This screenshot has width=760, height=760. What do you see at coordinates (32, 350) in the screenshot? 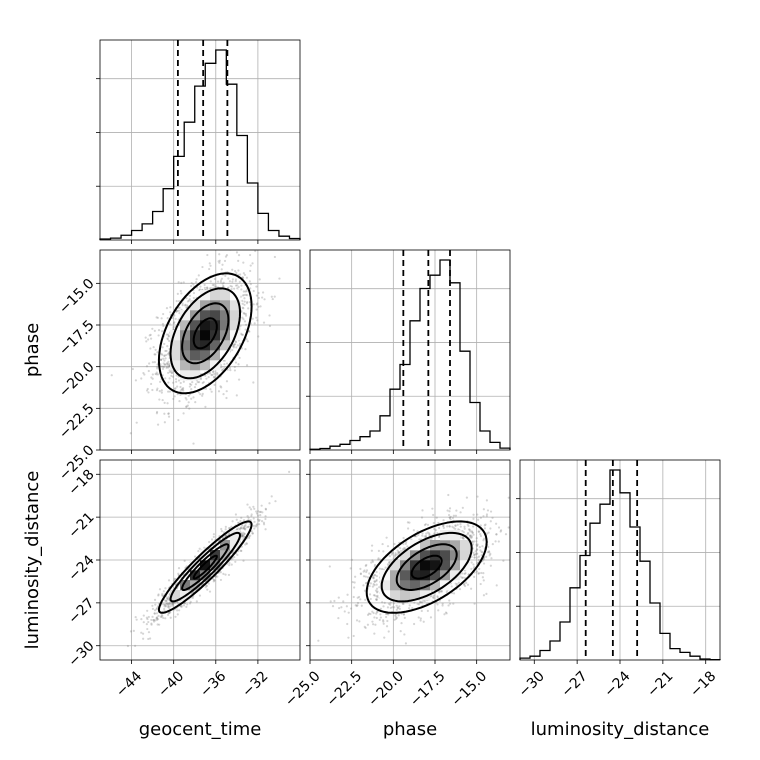
I see `y-axis-label-phase: phase` at bounding box center [32, 350].